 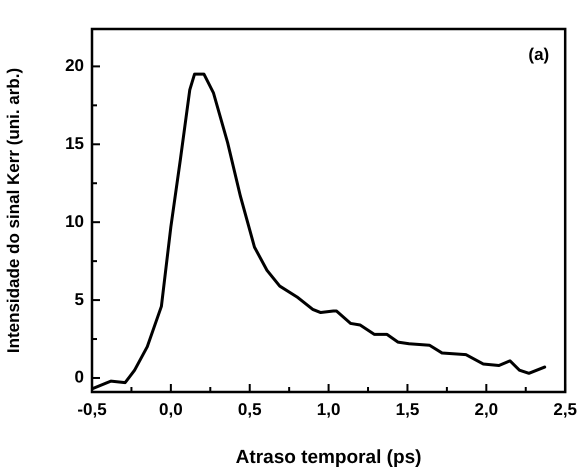 I want to click on y-tick-label: 20, so click(x=74, y=66).